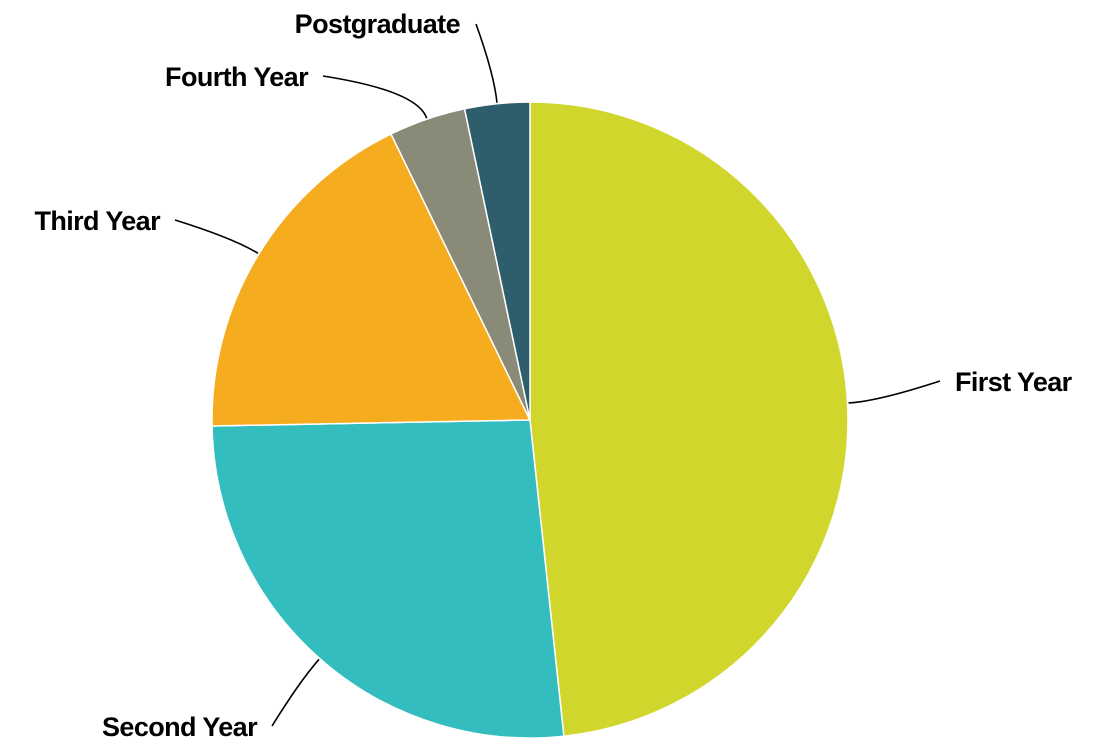 The image size is (1099, 744). What do you see at coordinates (237, 77) in the screenshot?
I see `label-fourth-year: Fourth Year` at bounding box center [237, 77].